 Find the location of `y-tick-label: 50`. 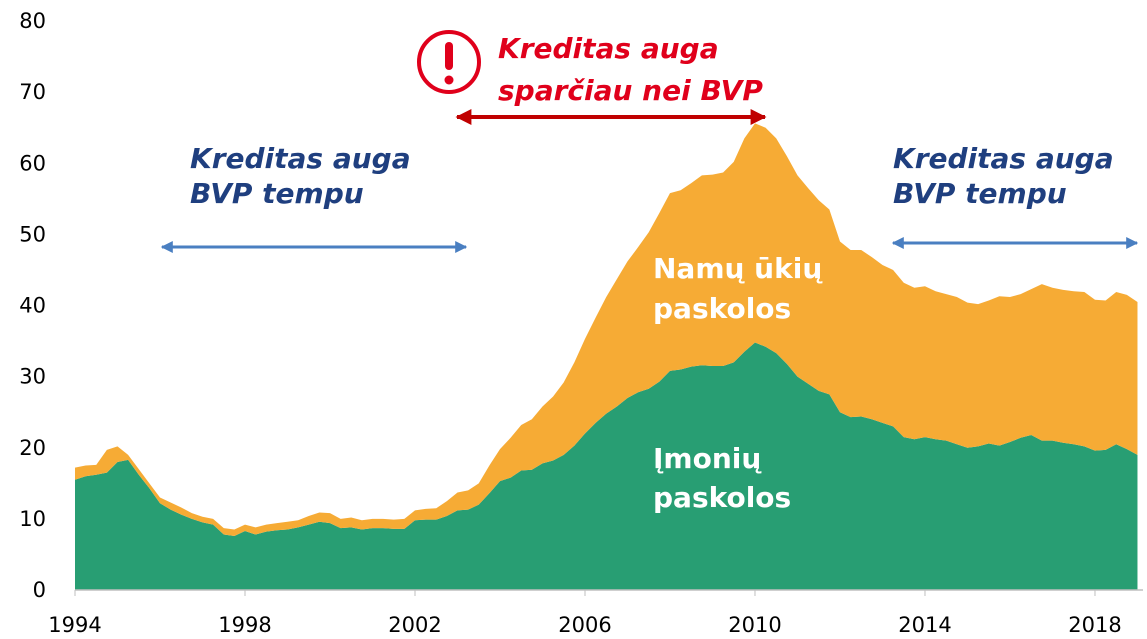

y-tick-label: 50 is located at coordinates (32, 234).